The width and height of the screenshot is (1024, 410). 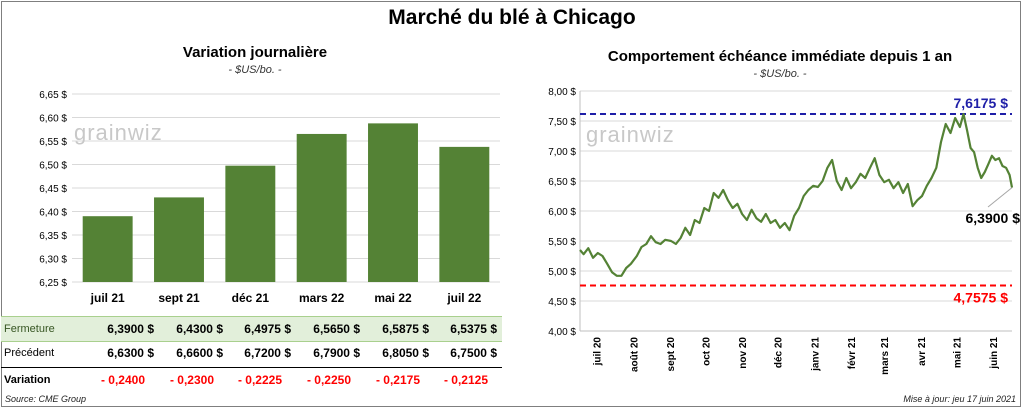 I want to click on y-tick-label: 6,55 $, so click(x=53, y=142).